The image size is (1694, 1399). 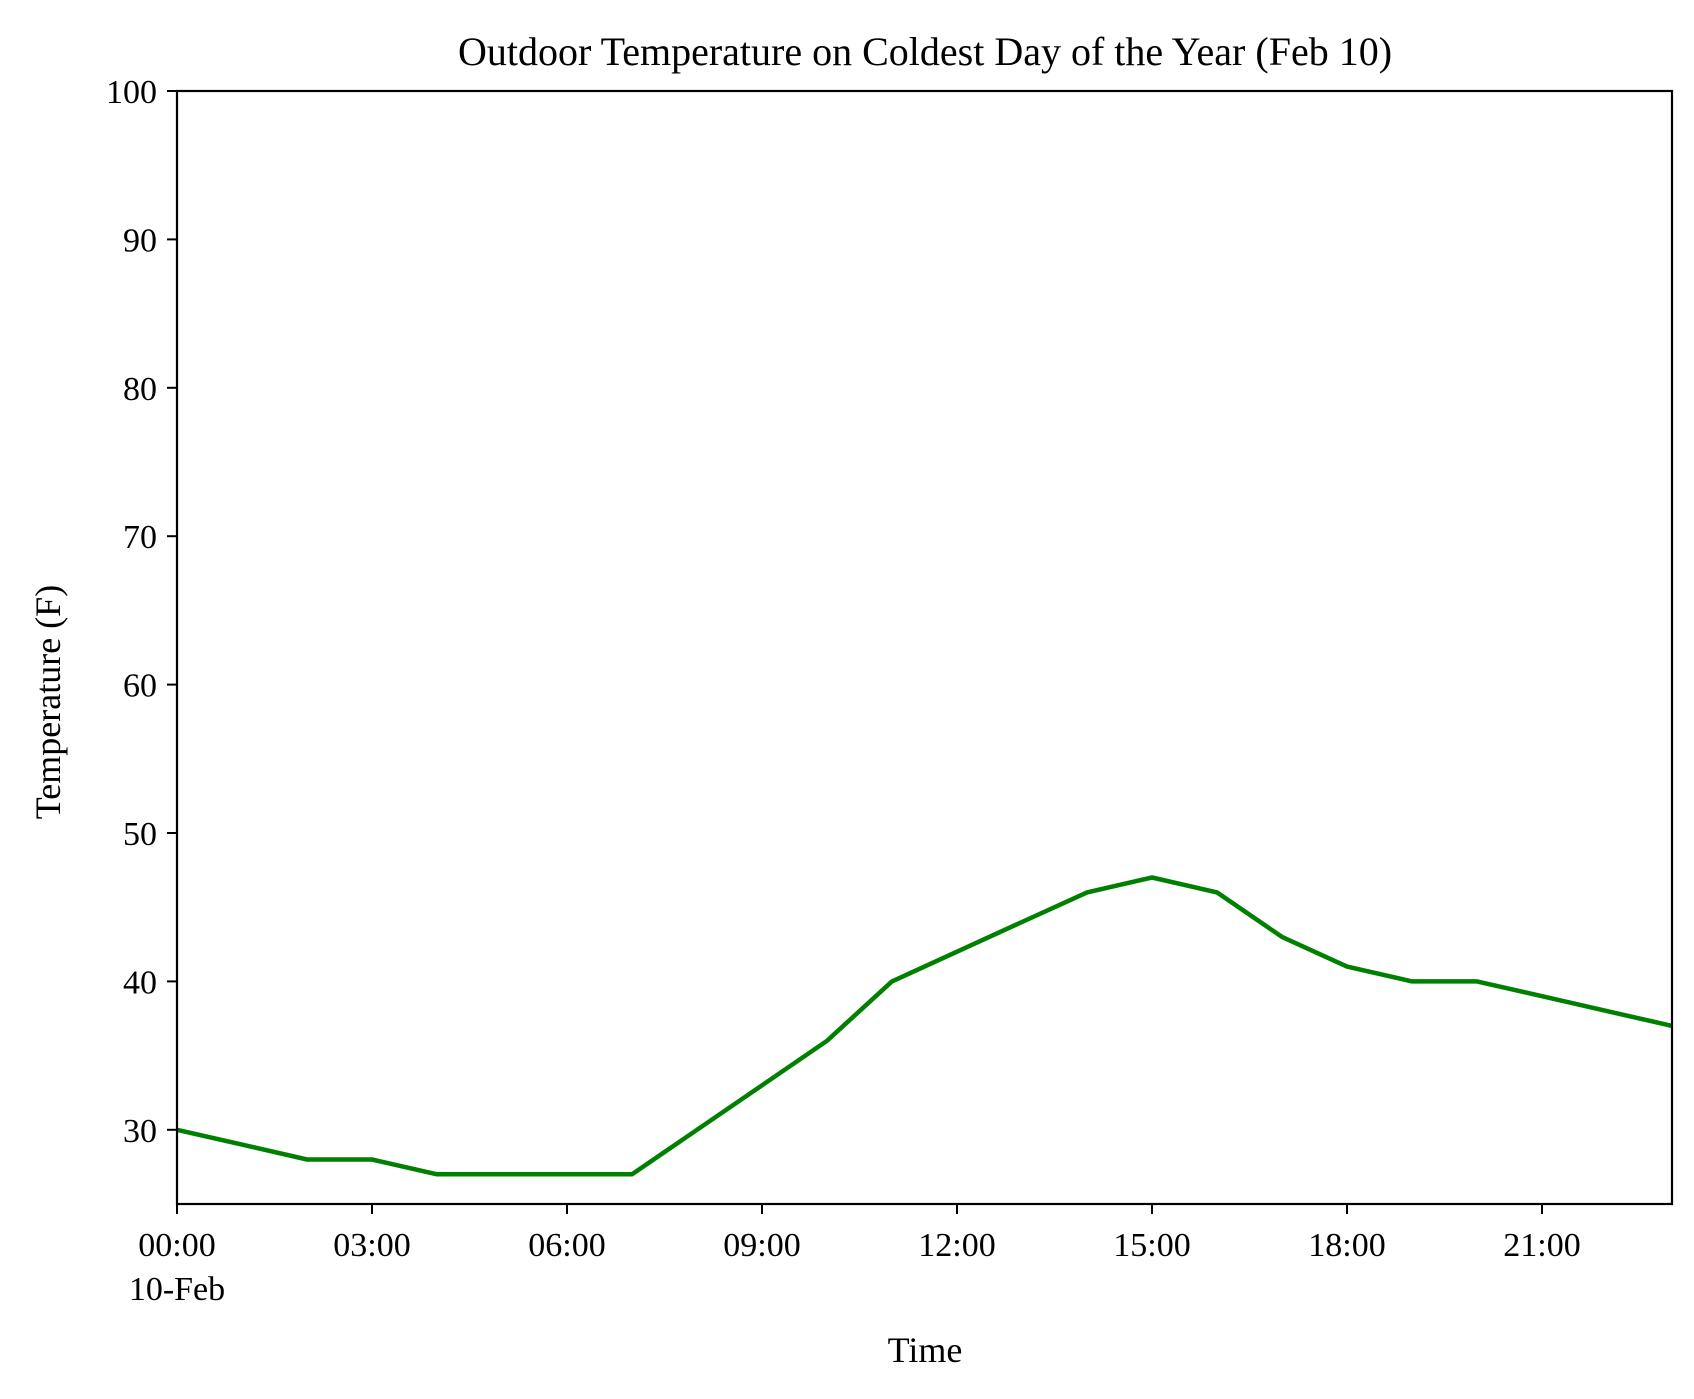 What do you see at coordinates (140, 389) in the screenshot?
I see `y-tick-label: 80` at bounding box center [140, 389].